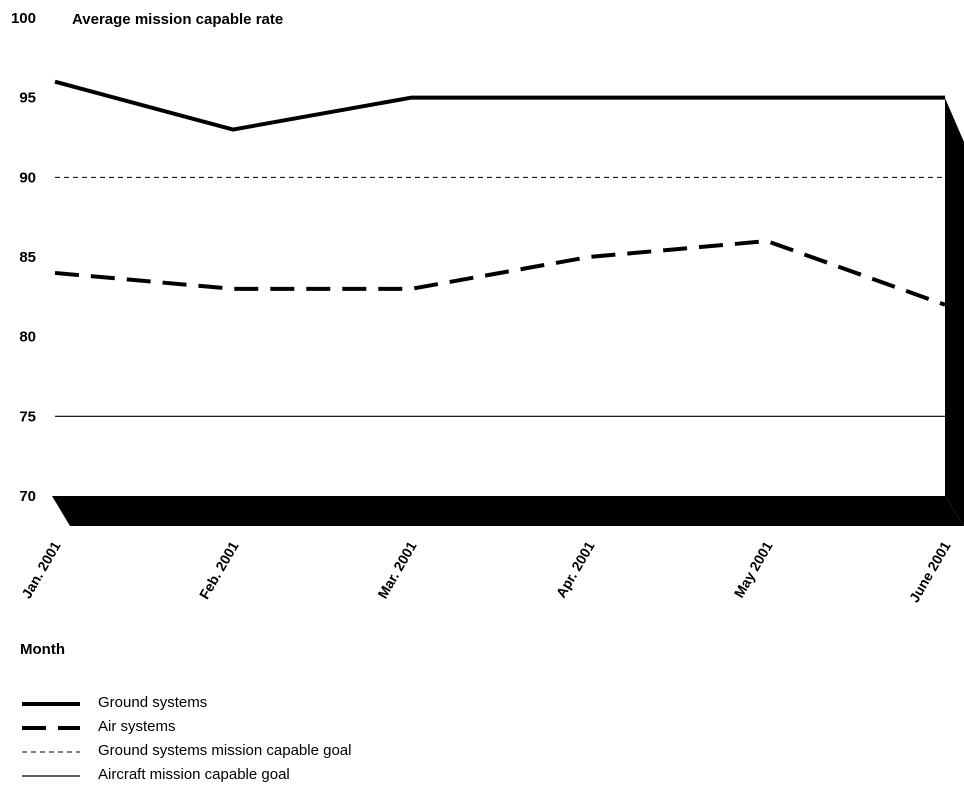 The image size is (964, 810). What do you see at coordinates (508, 511) in the screenshot?
I see `floor-band` at bounding box center [508, 511].